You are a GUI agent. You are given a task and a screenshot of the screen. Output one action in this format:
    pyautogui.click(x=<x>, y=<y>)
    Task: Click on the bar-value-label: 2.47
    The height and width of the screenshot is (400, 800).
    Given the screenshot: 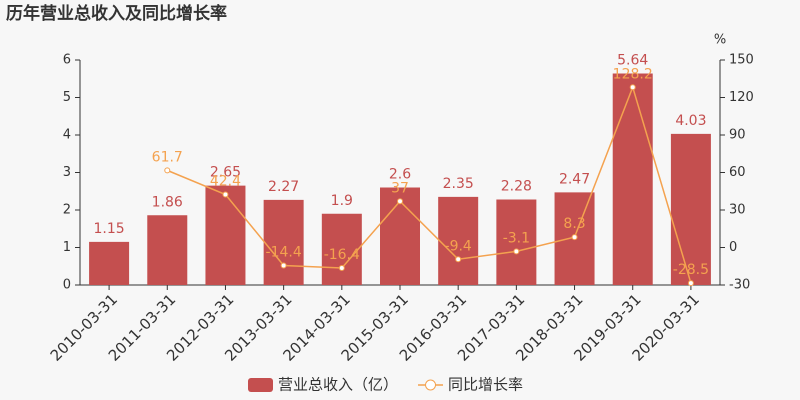 What is the action you would take?
    pyautogui.click(x=574, y=179)
    